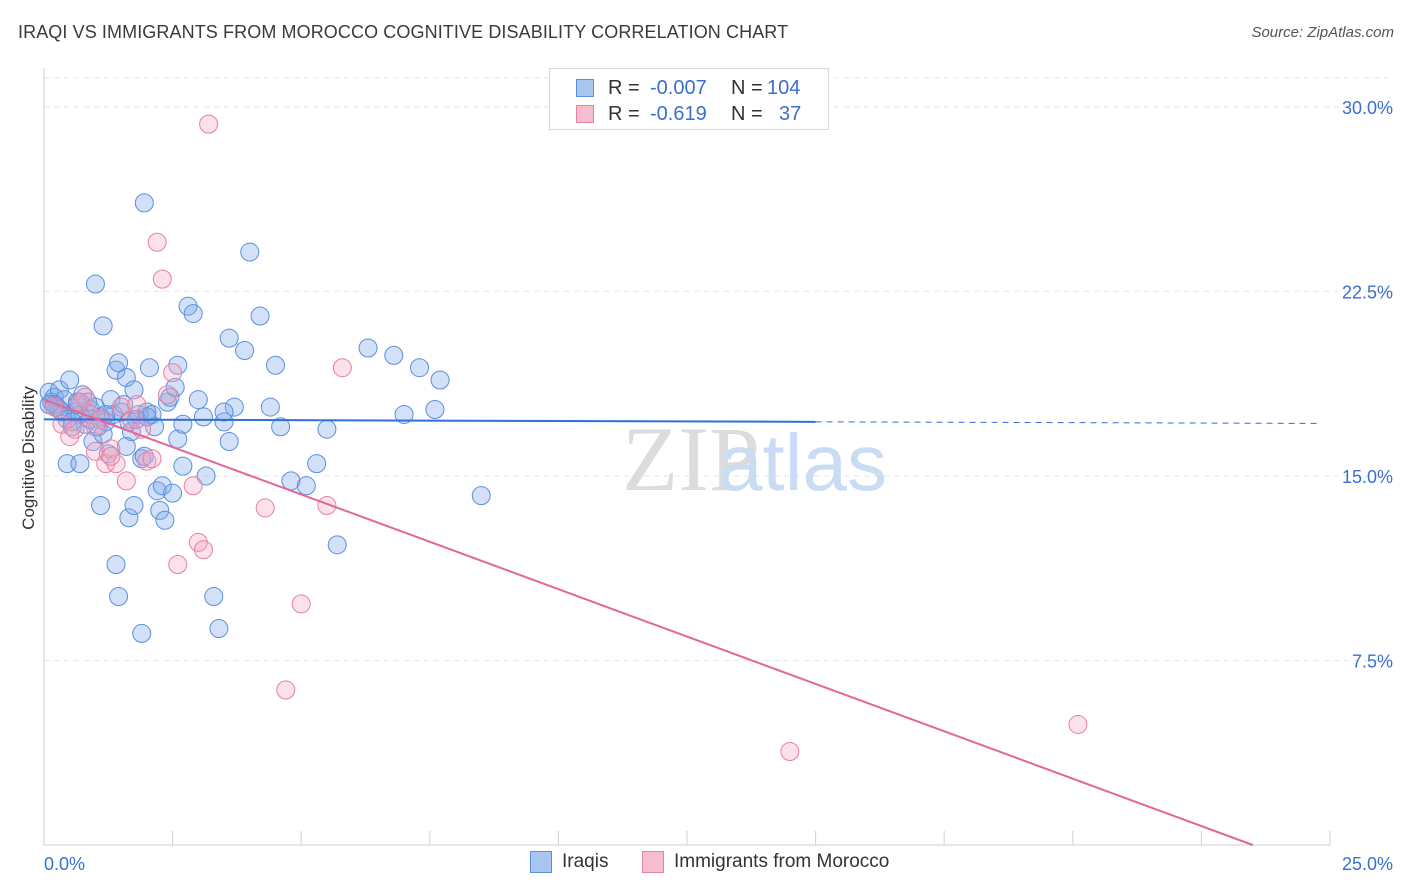 This screenshot has width=1406, height=892. Describe the element at coordinates (691, 459) in the screenshot. I see `watermark-zip: ZIP` at that location.